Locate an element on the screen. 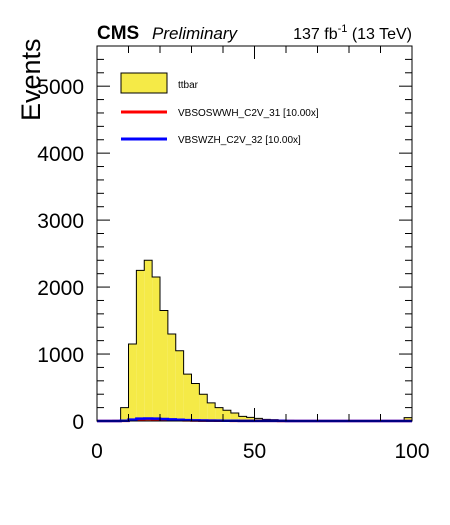 This screenshot has height=525, width=450. x-tick-label: 0 is located at coordinates (97, 451).